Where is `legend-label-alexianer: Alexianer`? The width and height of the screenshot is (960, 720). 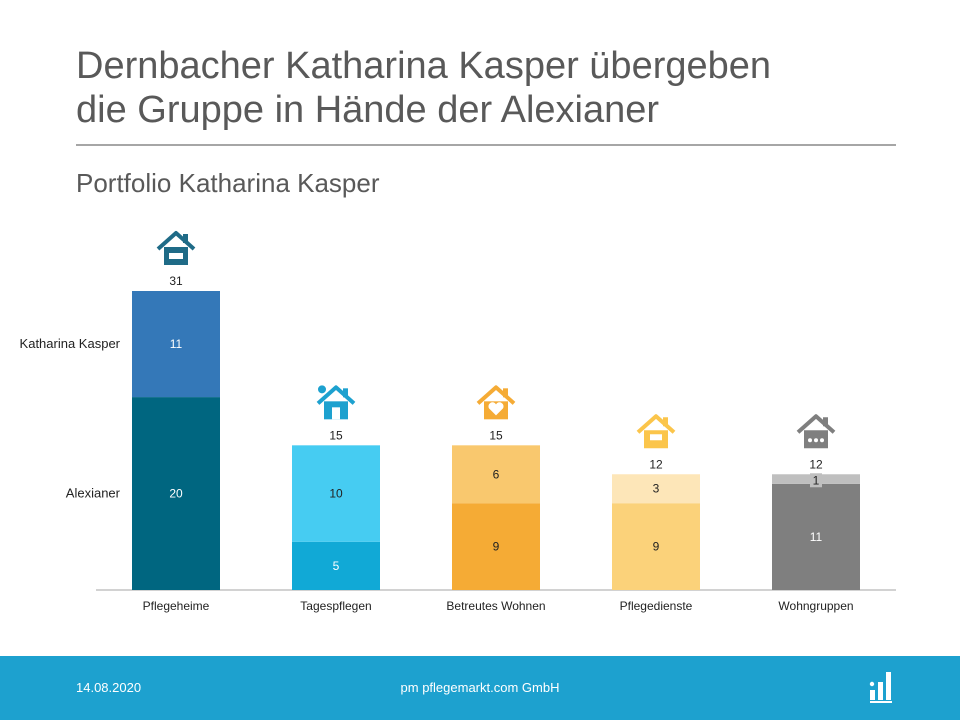 legend-label-alexianer: Alexianer is located at coordinates (93, 493).